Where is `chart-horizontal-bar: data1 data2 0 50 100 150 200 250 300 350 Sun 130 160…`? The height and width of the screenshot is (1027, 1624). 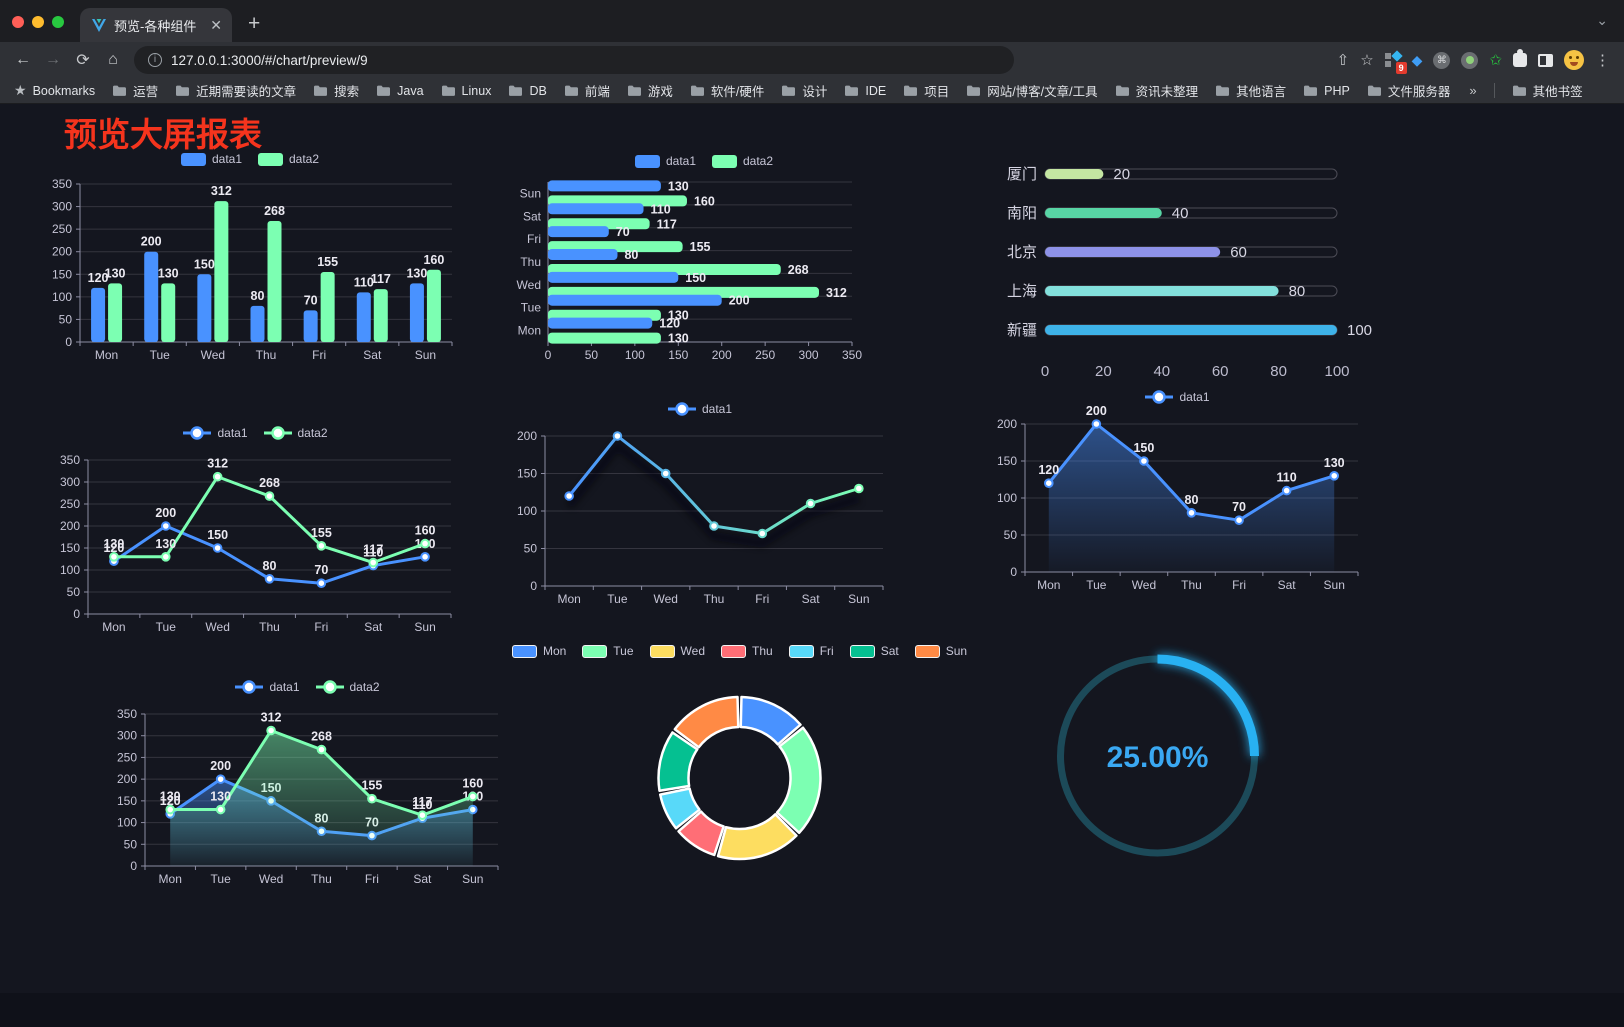 chart-horizontal-bar: data1 data2 0 50 100 150 200 250 300 350 Sun 130 160… is located at coordinates (704, 259).